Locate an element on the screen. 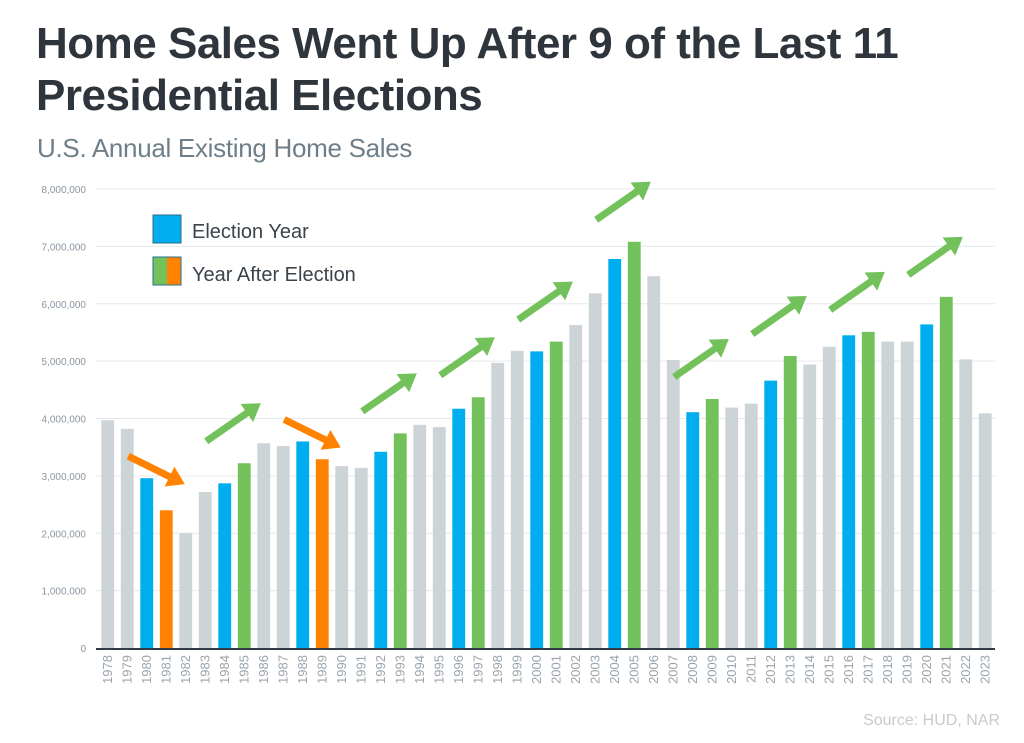 The height and width of the screenshot is (743, 1024). bar-1994 is located at coordinates (420, 536).